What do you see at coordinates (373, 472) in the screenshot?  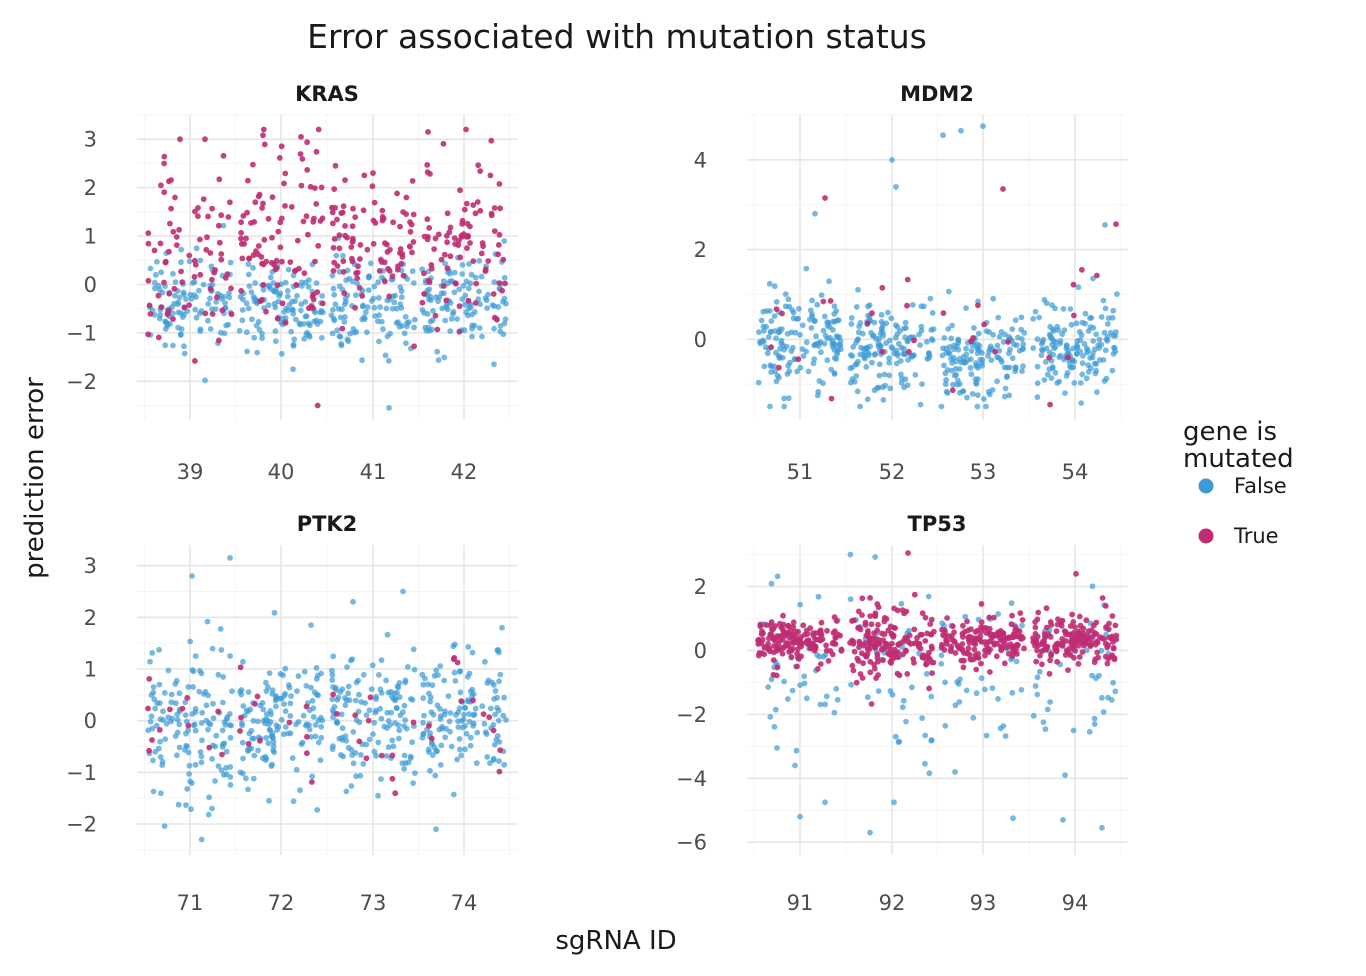 I see `x-tick-label-kras: 41` at bounding box center [373, 472].